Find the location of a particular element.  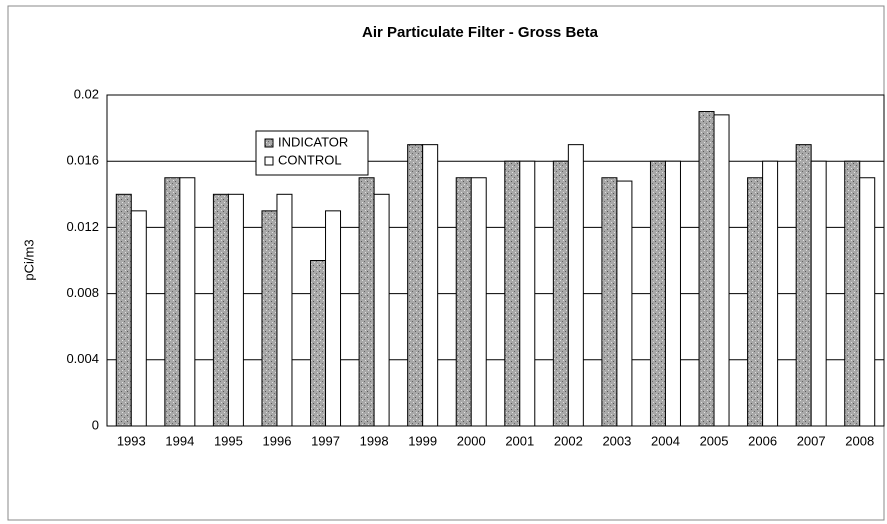

x-tick-label: 2006 is located at coordinates (762, 440).